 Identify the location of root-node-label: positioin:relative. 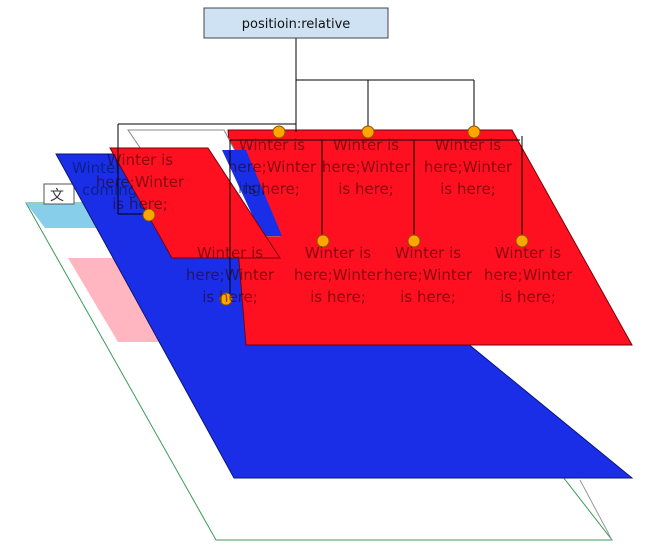
(296, 24).